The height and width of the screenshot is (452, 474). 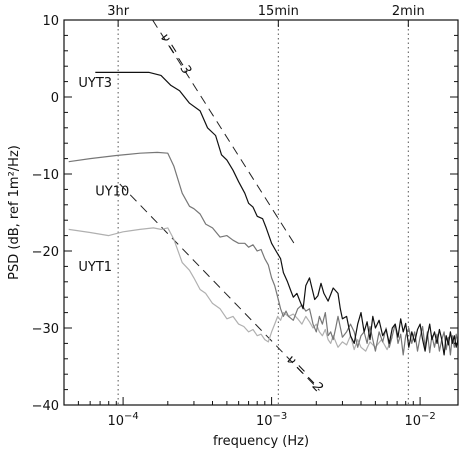 What do you see at coordinates (45, 252) in the screenshot?
I see `y-tick-label: −20` at bounding box center [45, 252].